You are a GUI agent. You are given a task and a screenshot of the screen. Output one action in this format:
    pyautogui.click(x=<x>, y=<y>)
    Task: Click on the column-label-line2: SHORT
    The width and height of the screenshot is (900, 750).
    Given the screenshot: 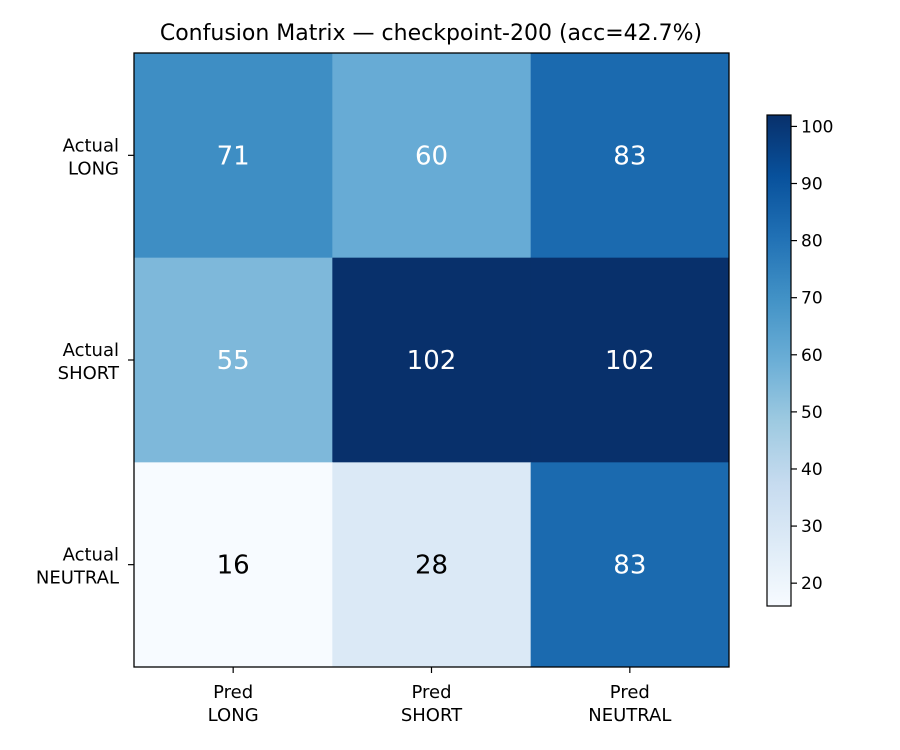 What is the action you would take?
    pyautogui.click(x=432, y=715)
    